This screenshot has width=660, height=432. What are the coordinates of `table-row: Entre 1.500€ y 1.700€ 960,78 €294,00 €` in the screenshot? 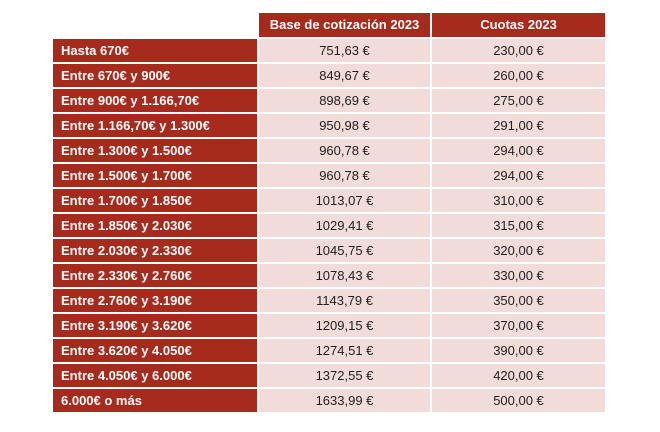 It's located at (329, 175).